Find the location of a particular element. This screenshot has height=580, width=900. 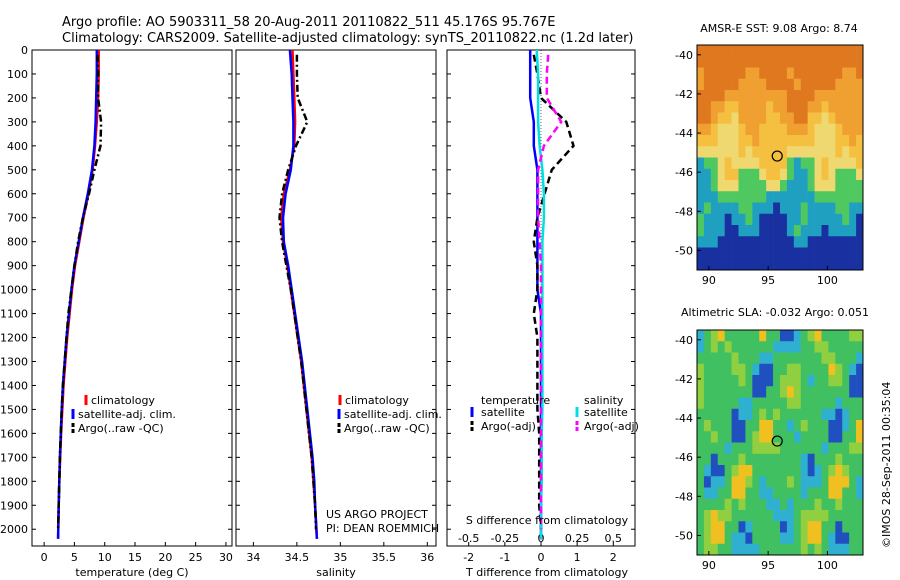

diff-series-salinity-satellite is located at coordinates (540, 294).